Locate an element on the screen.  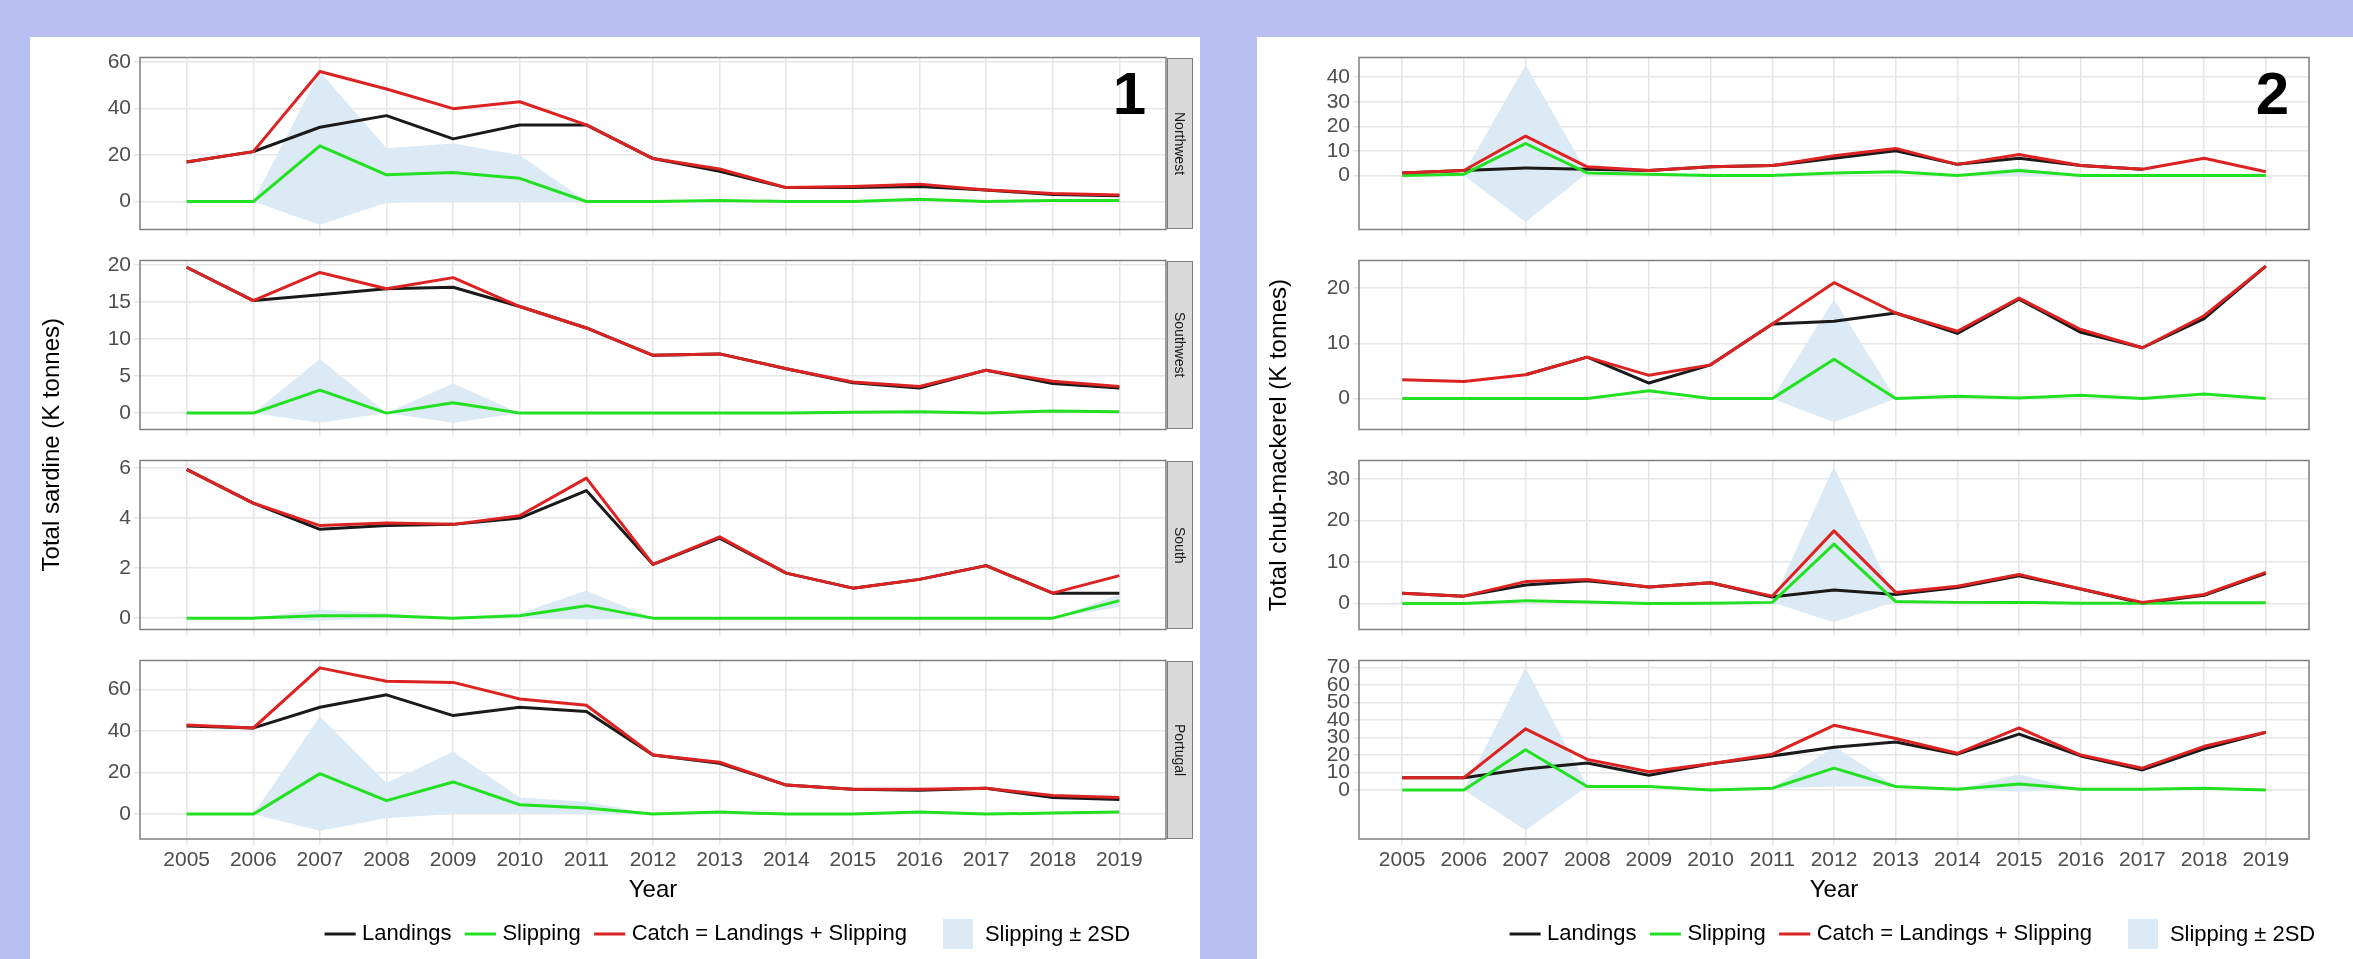
chart-subtitle: 2 is located at coordinates (2272, 94).